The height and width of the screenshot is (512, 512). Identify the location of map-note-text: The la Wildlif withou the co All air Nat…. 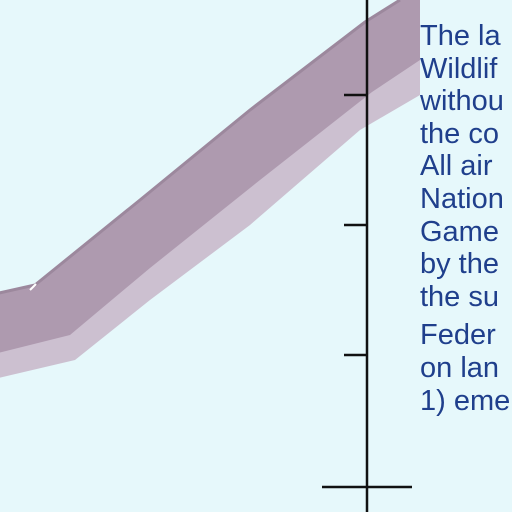
(466, 218).